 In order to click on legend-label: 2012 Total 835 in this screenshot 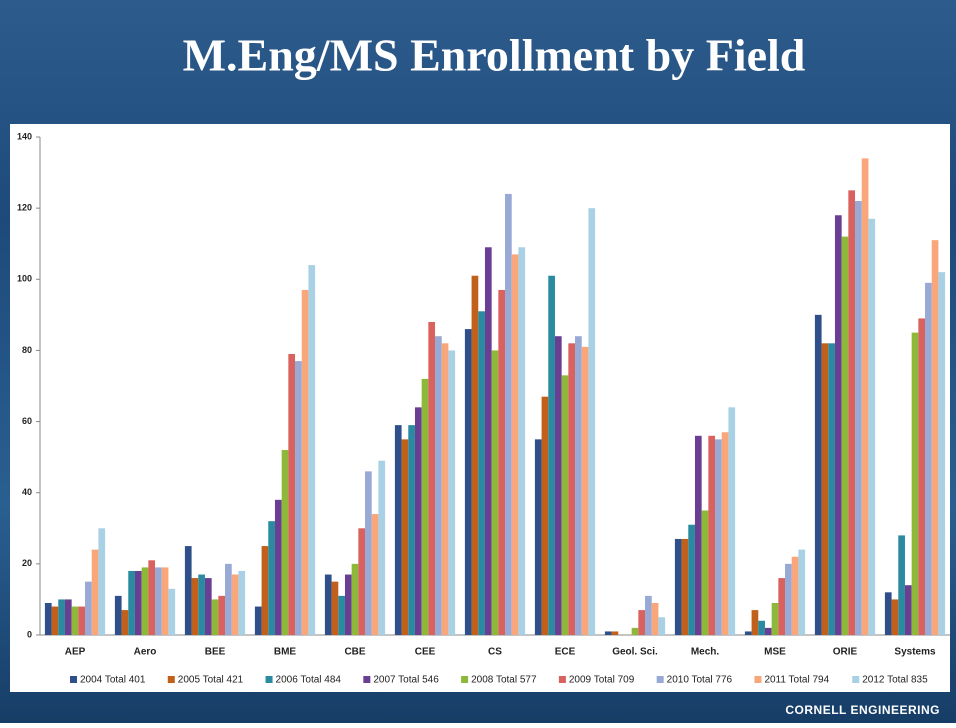, I will do `click(895, 680)`.